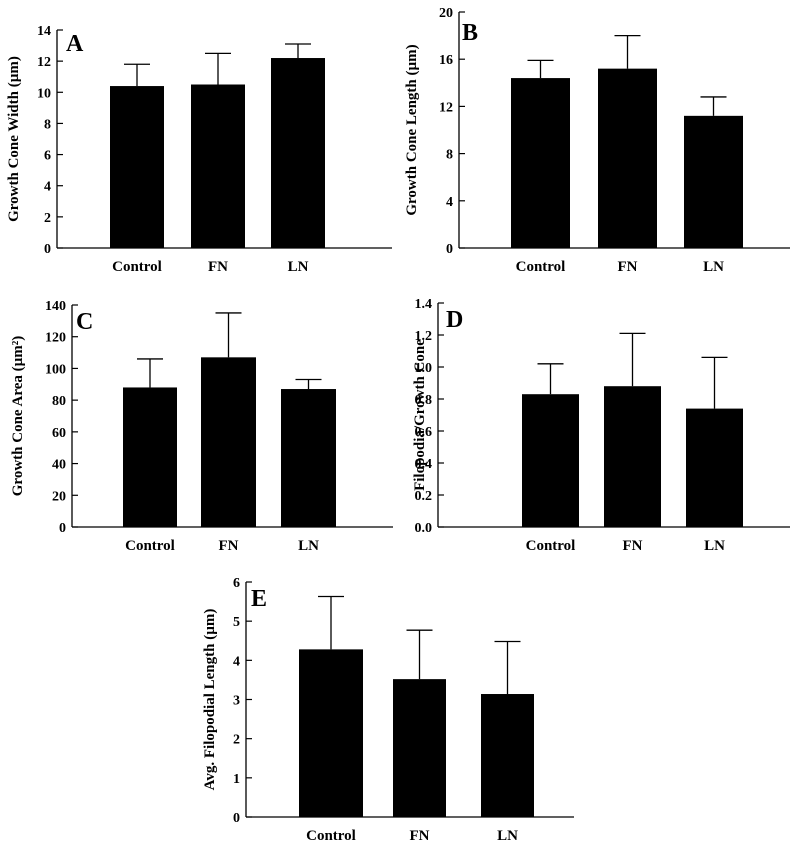 The height and width of the screenshot is (843, 800). Describe the element at coordinates (84, 322) in the screenshot. I see `panel-letter: C` at that location.